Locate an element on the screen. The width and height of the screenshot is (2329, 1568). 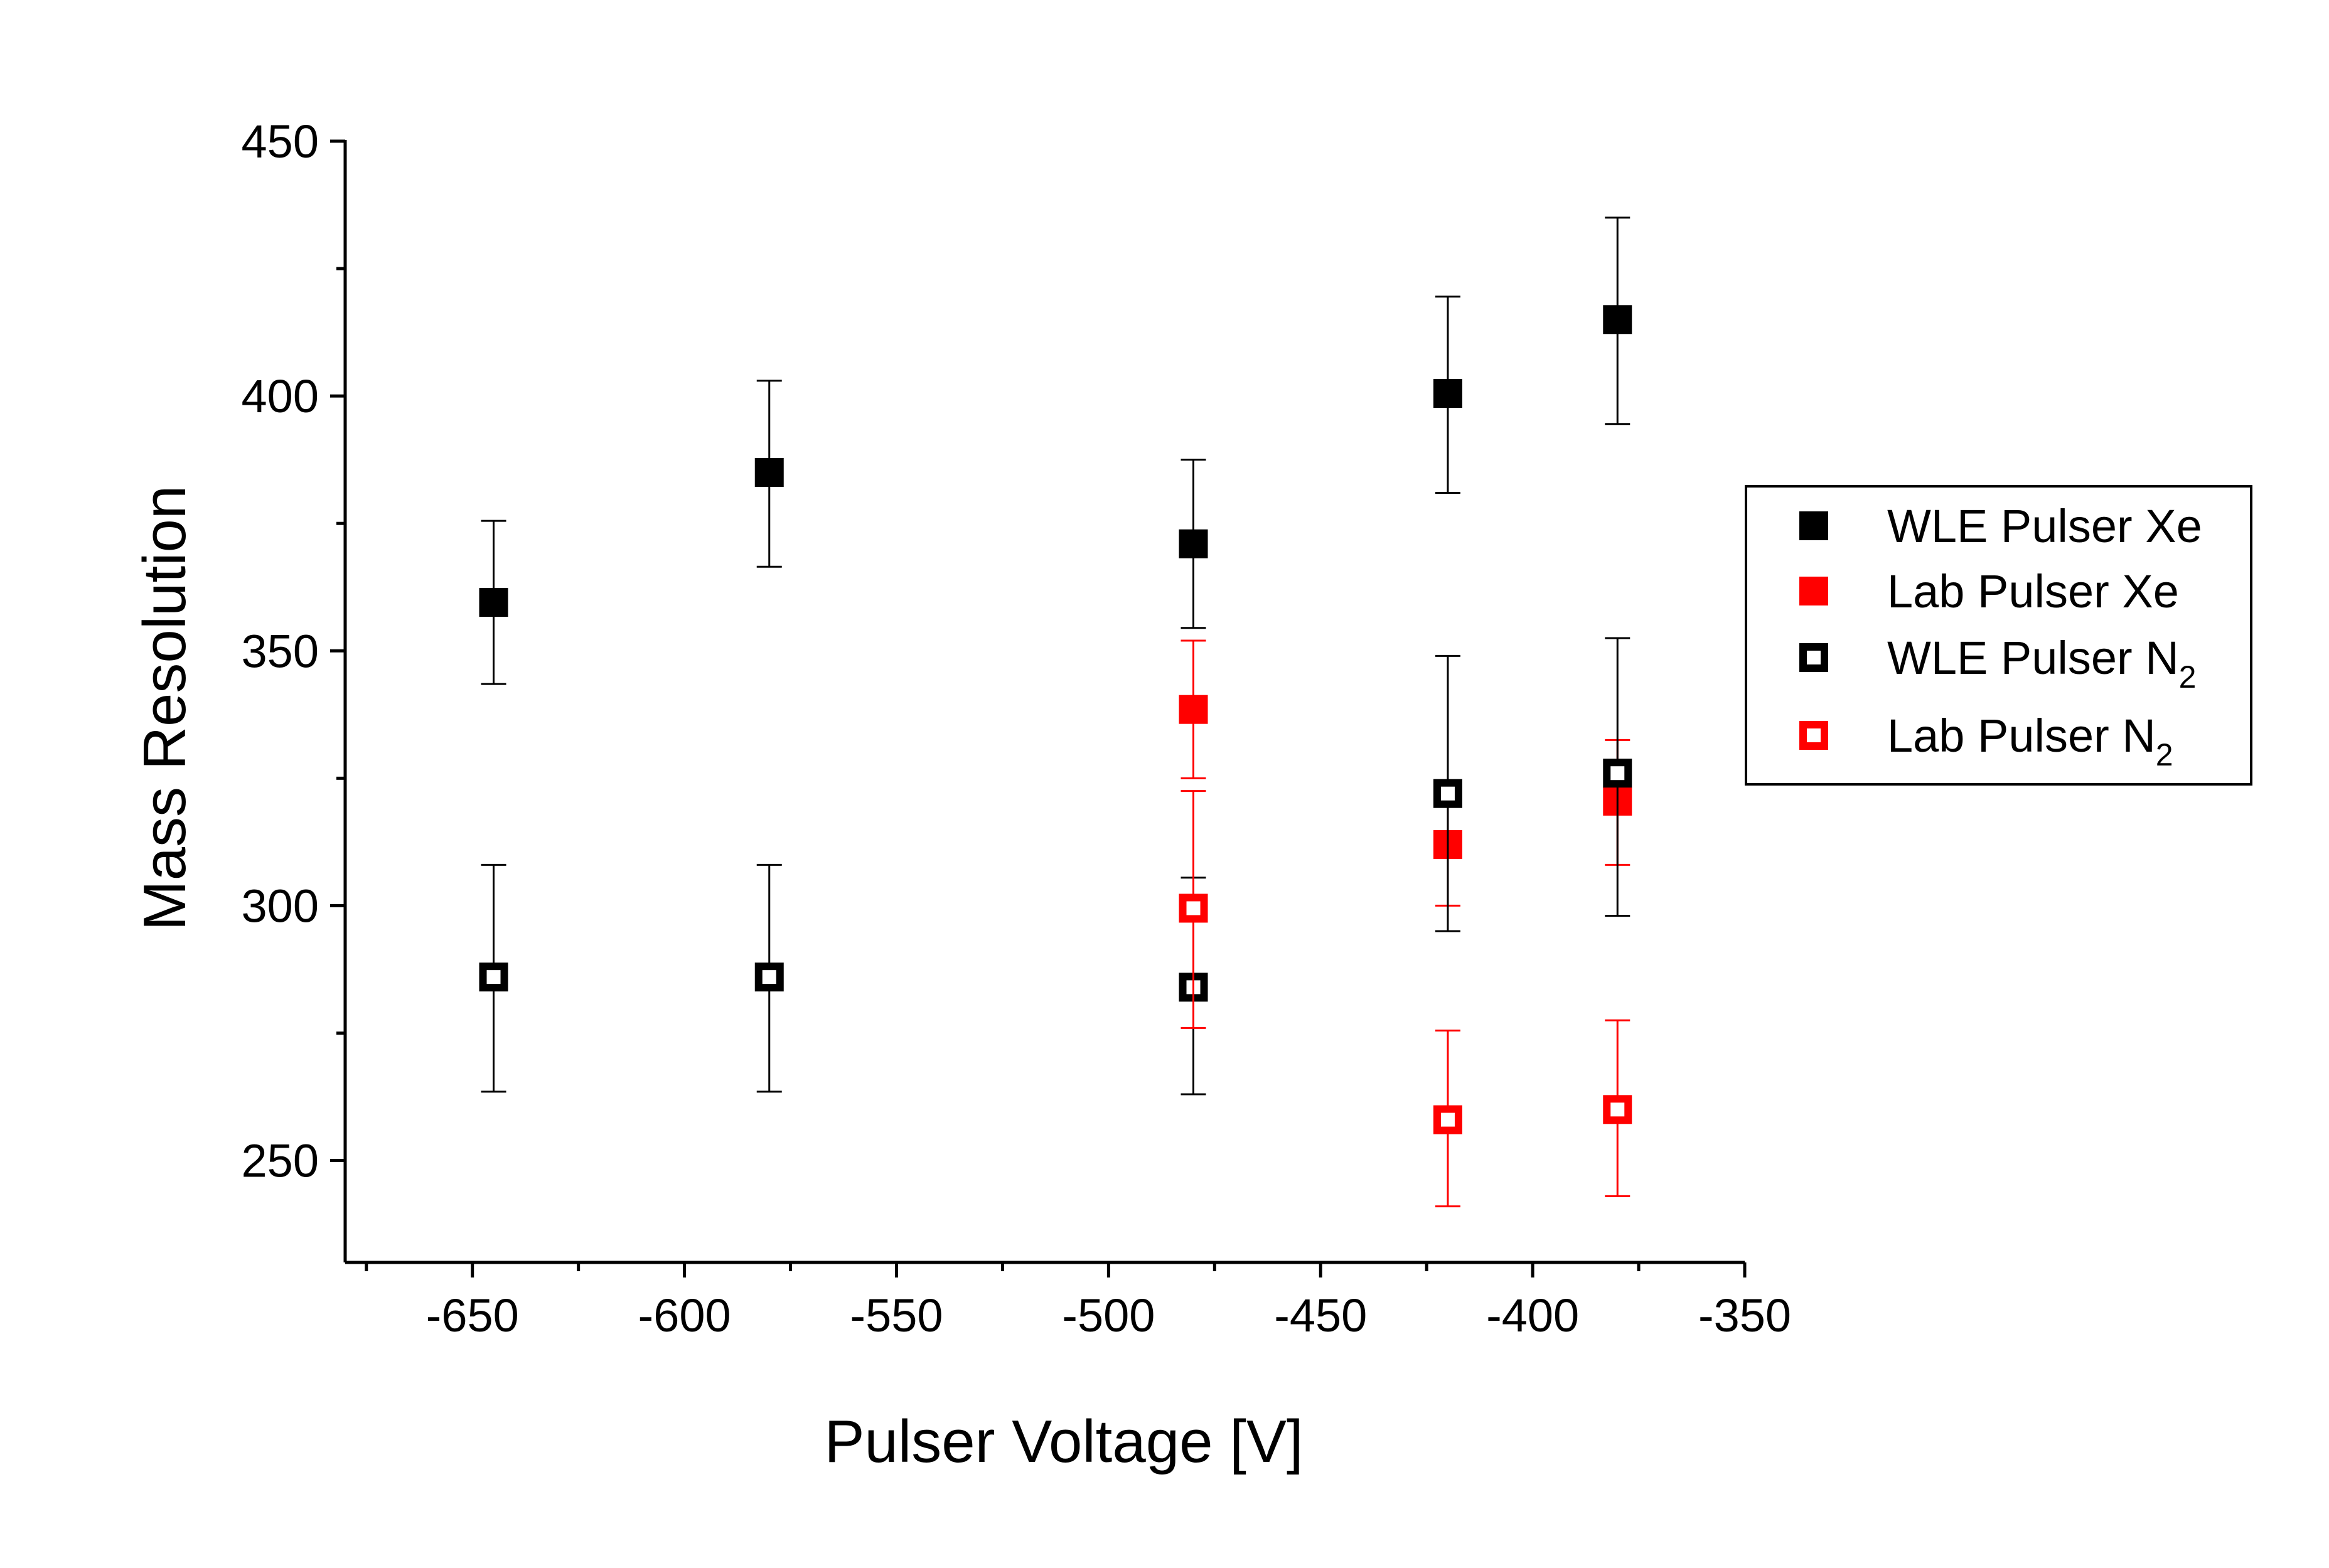
x-axis-title: Pulser Voltage [V] is located at coordinates (1063, 1441).